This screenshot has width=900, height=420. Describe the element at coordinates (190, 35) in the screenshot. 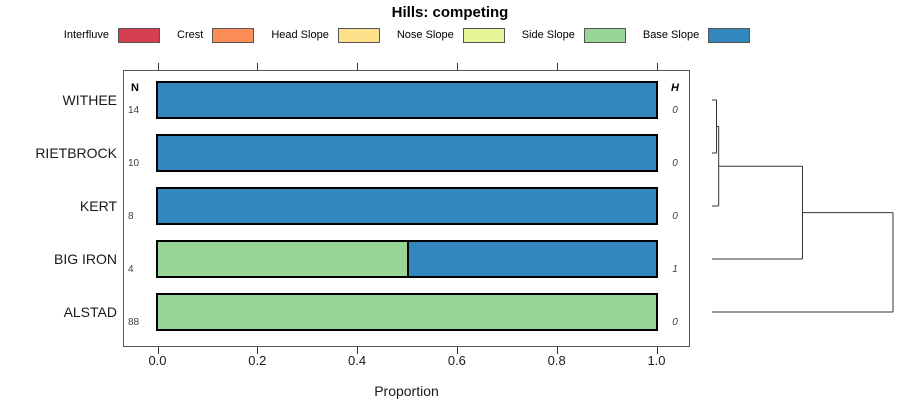

I see `legend-label: Crest` at that location.